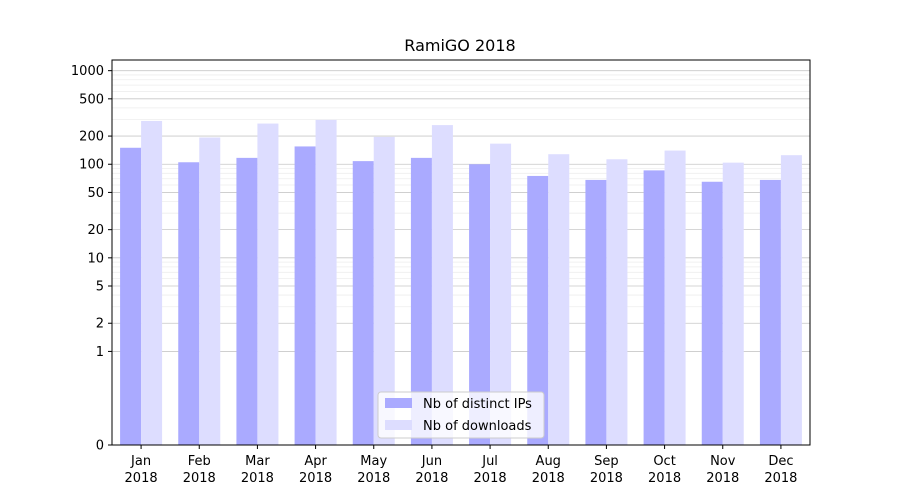 This screenshot has height=500, width=900. Describe the element at coordinates (257, 461) in the screenshot. I see `x-tick-label-month: Mar` at that location.